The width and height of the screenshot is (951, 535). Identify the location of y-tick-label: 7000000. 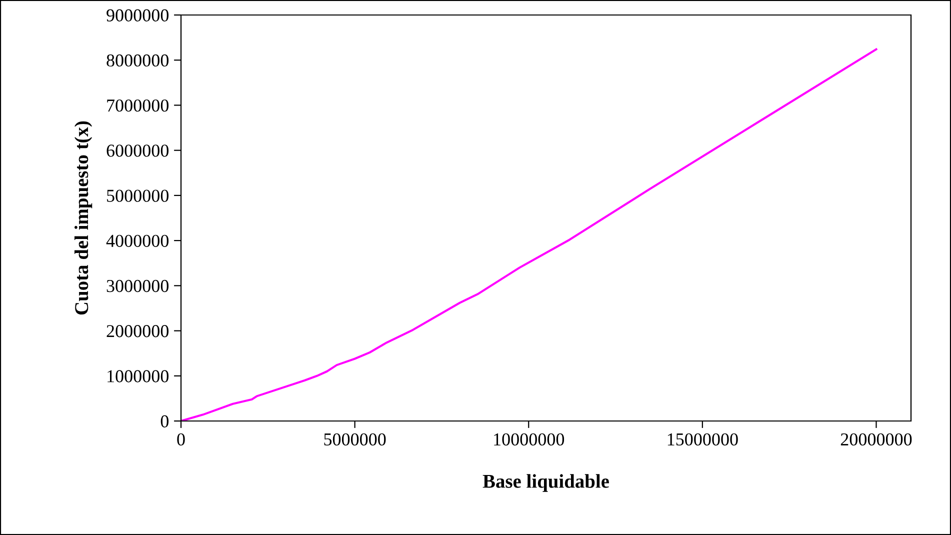
(138, 105).